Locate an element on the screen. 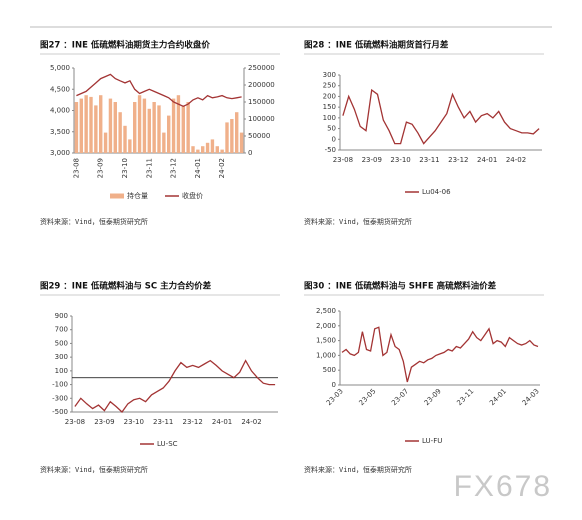  y-tick-label: 250 is located at coordinates (329, 86).